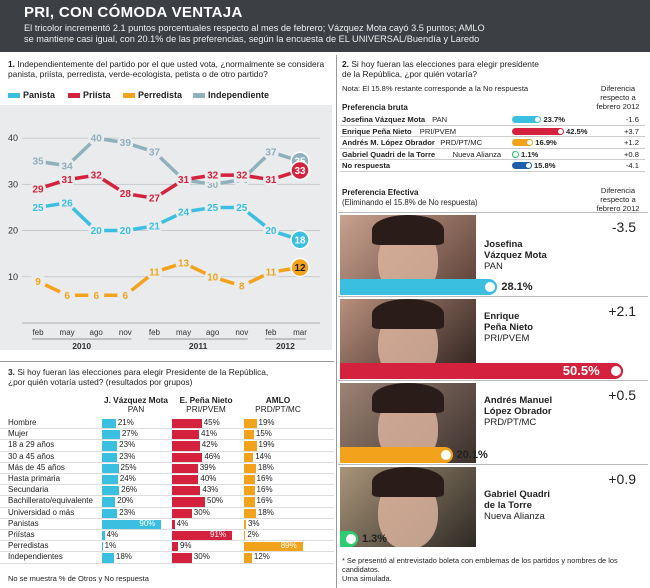 This screenshot has width=650, height=588. What do you see at coordinates (167, 457) in the screenshot?
I see `q3-row: 30 a 45 años 23% 46% 14%` at bounding box center [167, 457].